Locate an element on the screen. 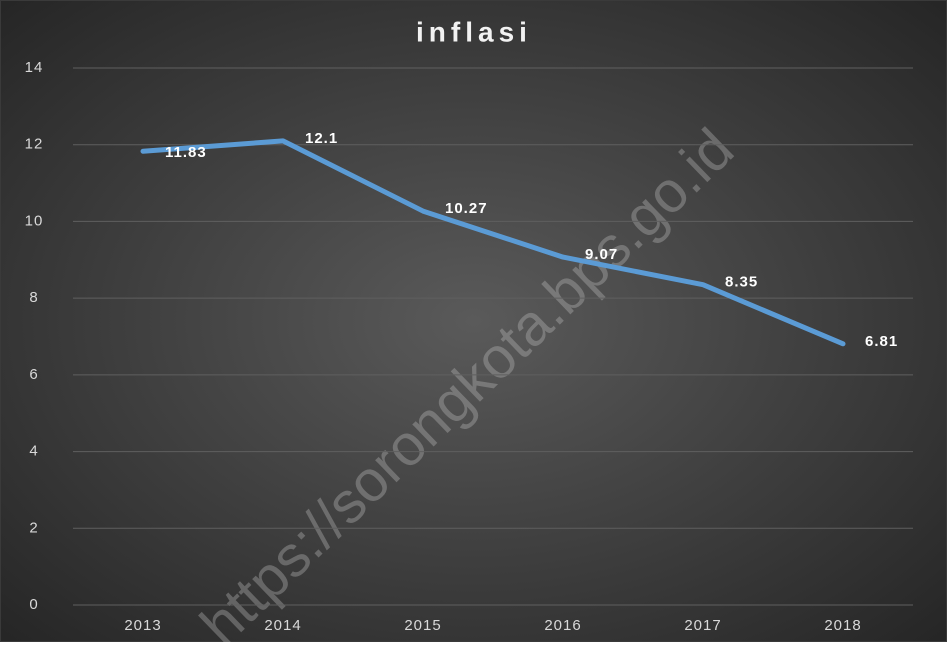 This screenshot has width=947, height=647. x-tick-label: 2017 is located at coordinates (702, 625).